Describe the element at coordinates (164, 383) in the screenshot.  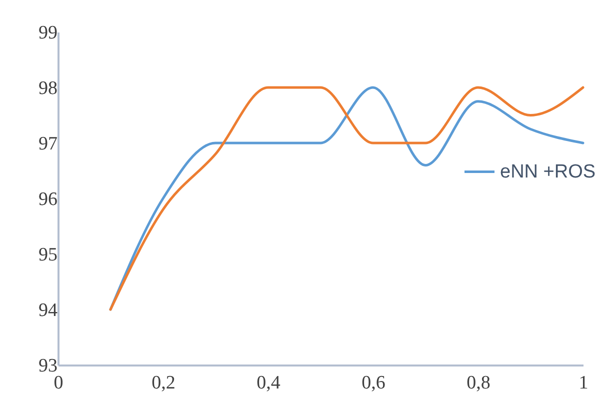
I see `x-tick-label: 0,2` at that location.